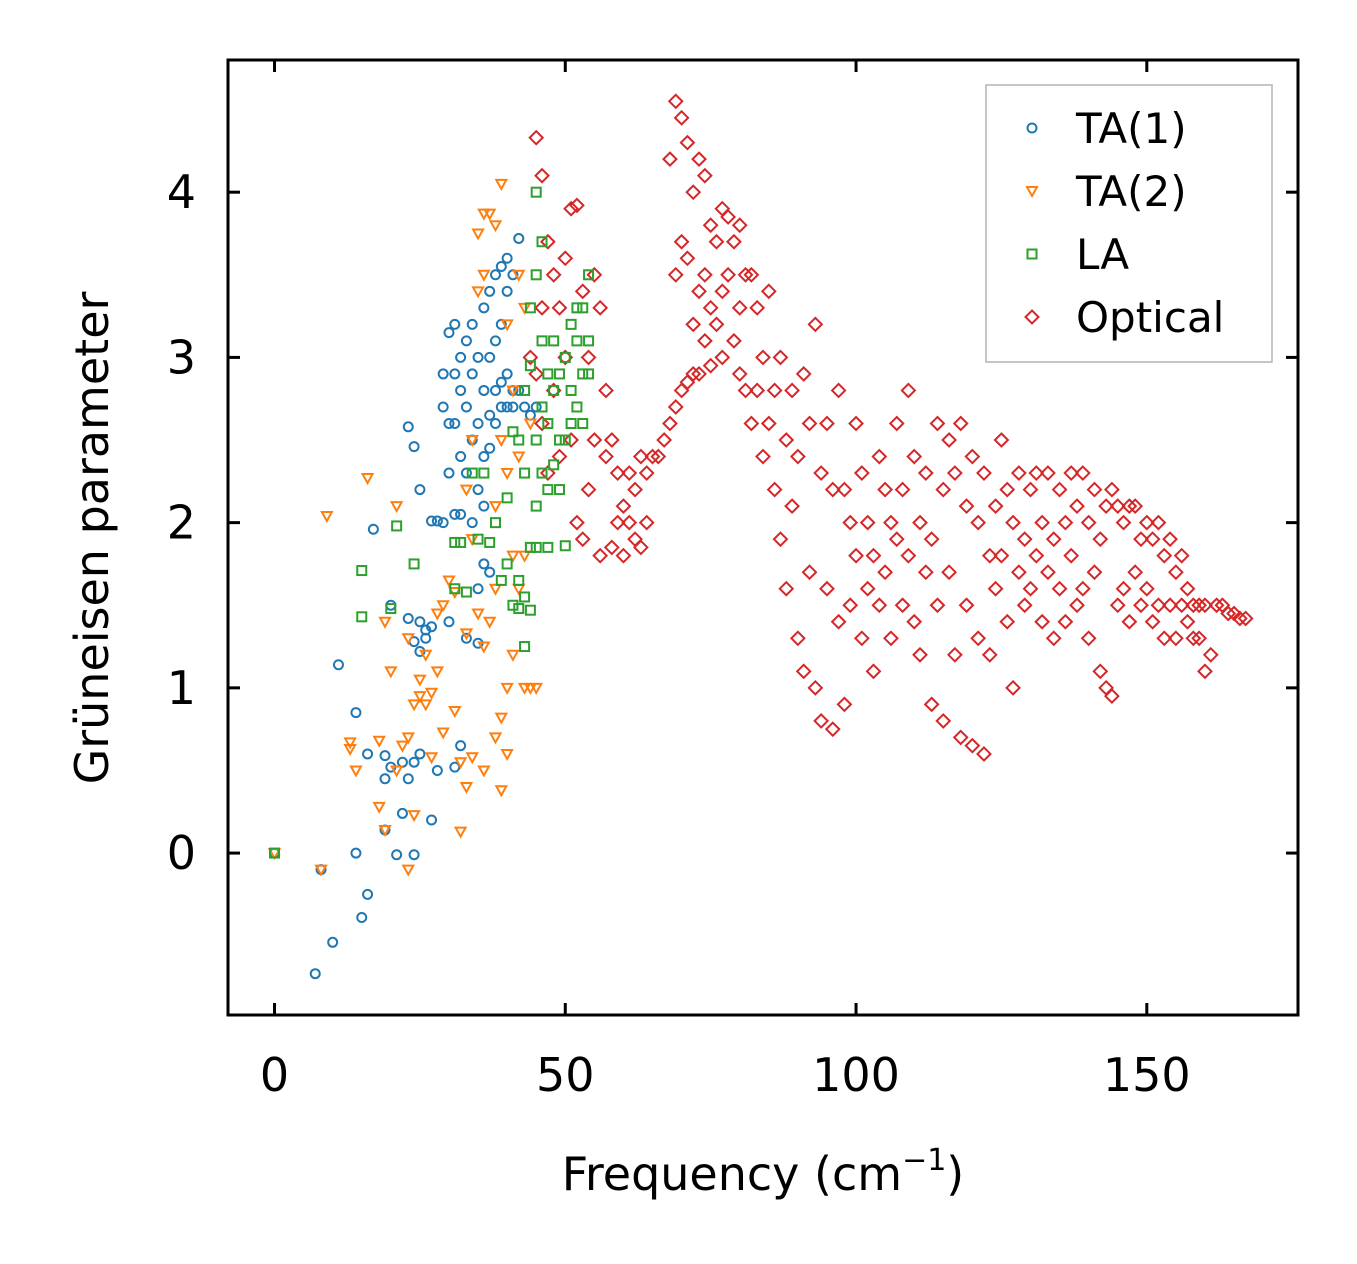  I want to click on legend-entry: Optical, so click(1124, 317).